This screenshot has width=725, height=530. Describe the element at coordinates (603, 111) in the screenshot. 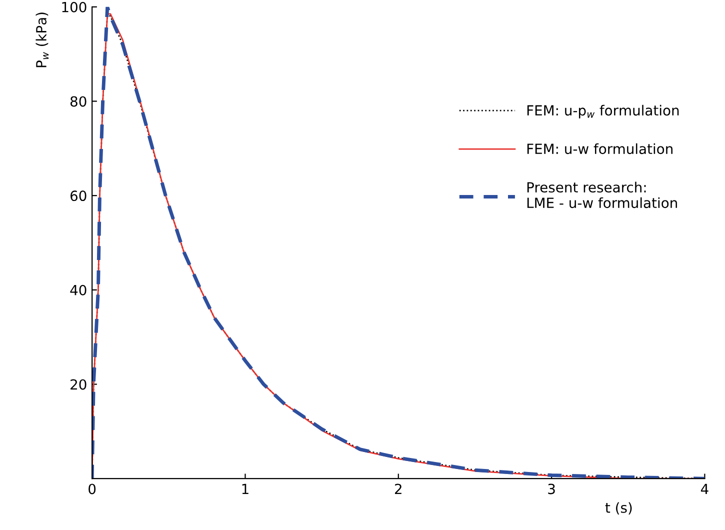

I see `legend-label: FEM: u-p$_{w}$ formulation` at that location.